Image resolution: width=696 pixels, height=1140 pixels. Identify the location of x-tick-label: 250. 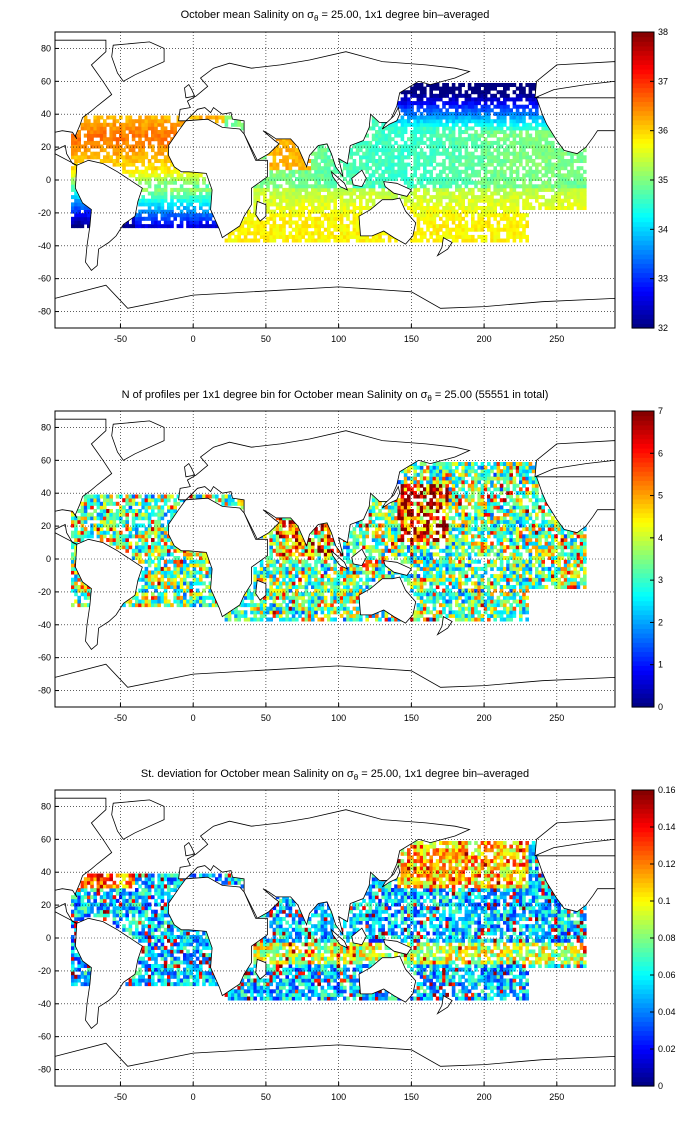
(556, 339).